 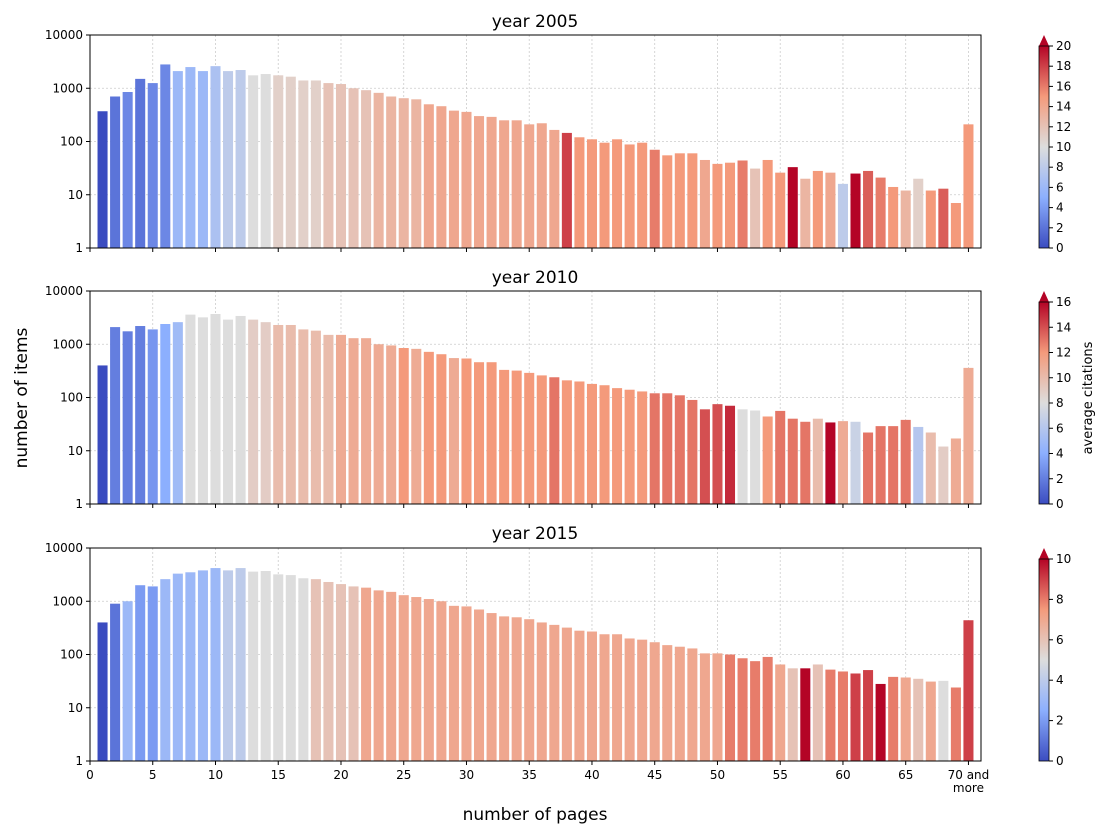 What do you see at coordinates (535, 22) in the screenshot?
I see `chart-title: year 2005` at bounding box center [535, 22].